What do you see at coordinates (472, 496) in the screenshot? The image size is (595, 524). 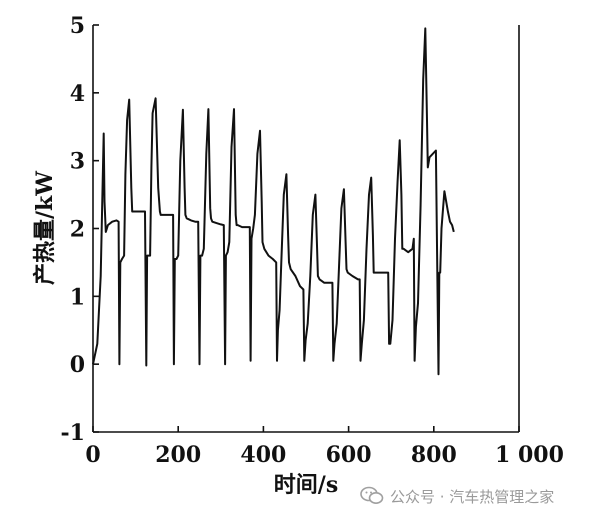 I see `watermark-text: 公众号 · 汽车热管理之家` at bounding box center [472, 496].